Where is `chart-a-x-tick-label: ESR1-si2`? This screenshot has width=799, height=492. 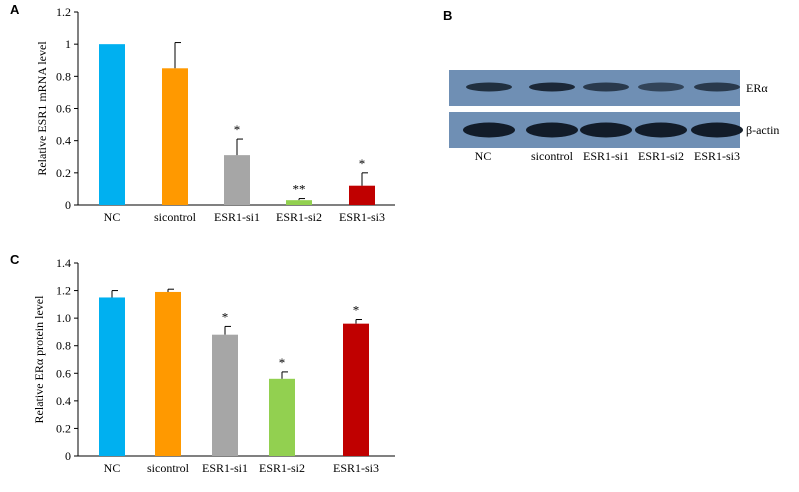 chart-a-x-tick-label: ESR1-si2 is located at coordinates (299, 217).